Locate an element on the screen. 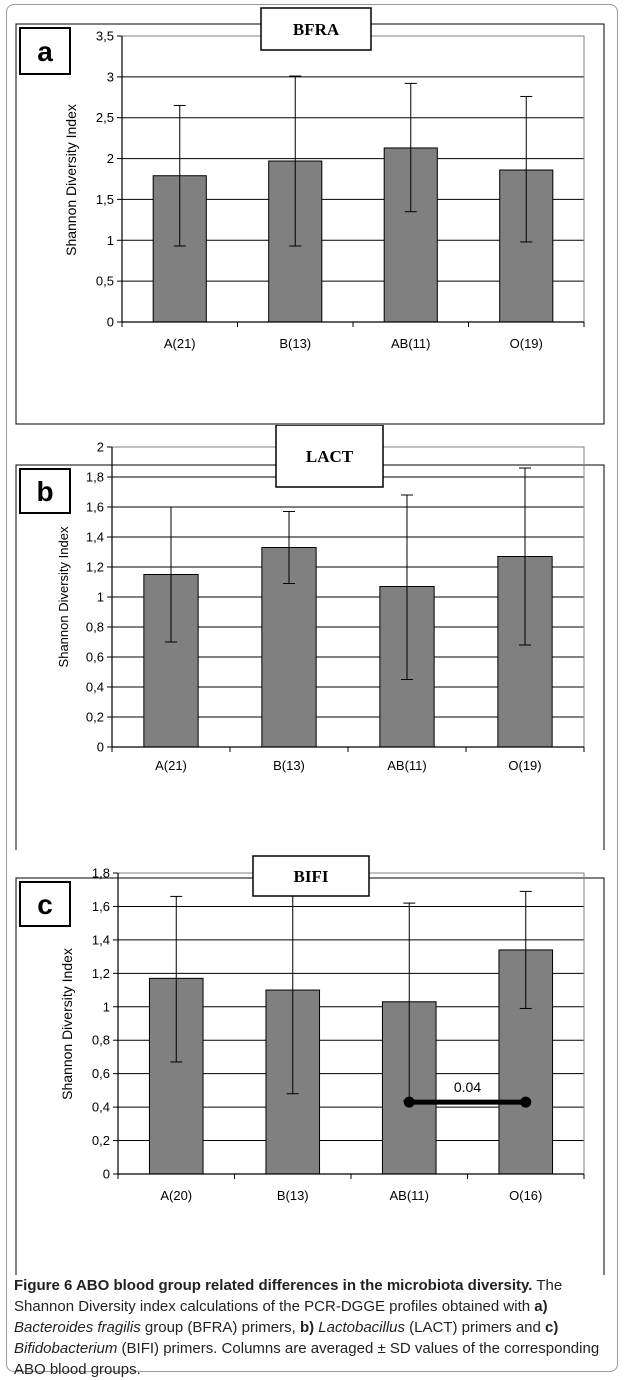 This screenshot has width=625, height=1380. caption-text-2: group (BFRA) primers, is located at coordinates (220, 1327).